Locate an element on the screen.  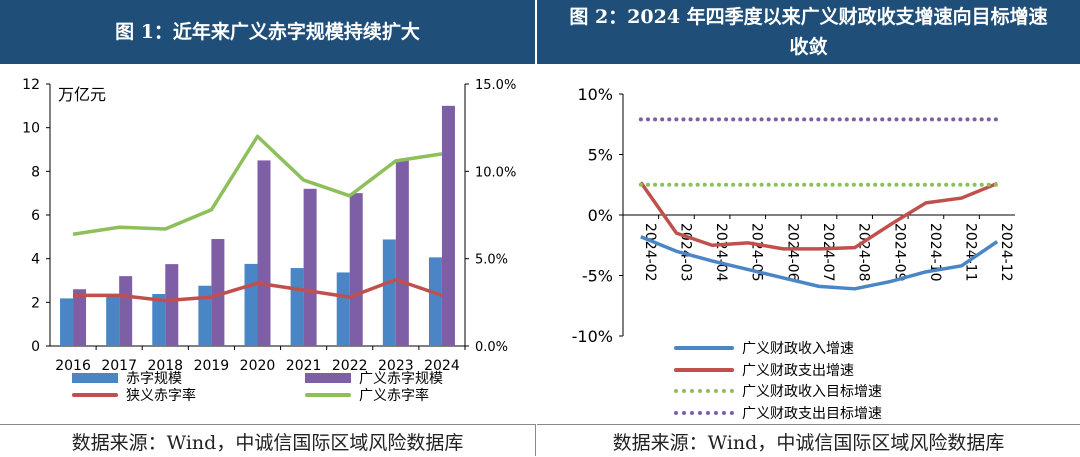
legend-label: 广义财政支出增速 is located at coordinates (798, 370).